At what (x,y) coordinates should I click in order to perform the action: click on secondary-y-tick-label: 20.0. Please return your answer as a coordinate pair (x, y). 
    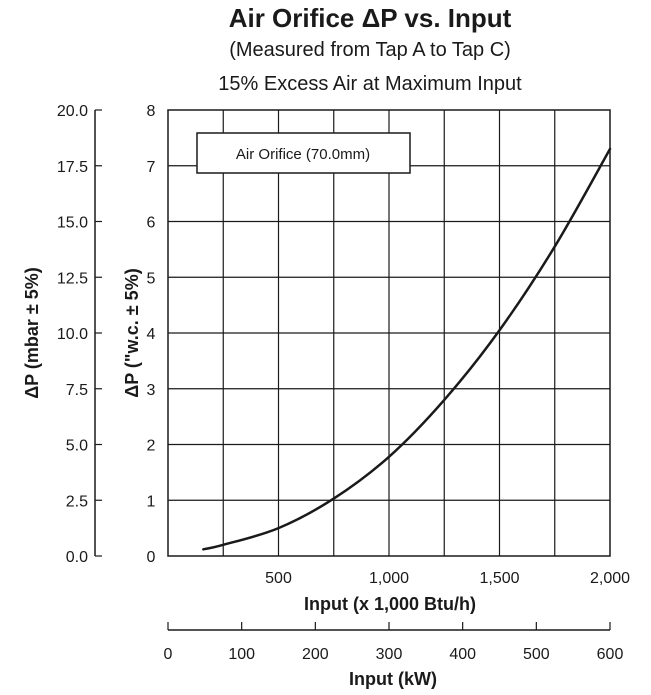
    Looking at the image, I should click on (72, 111).